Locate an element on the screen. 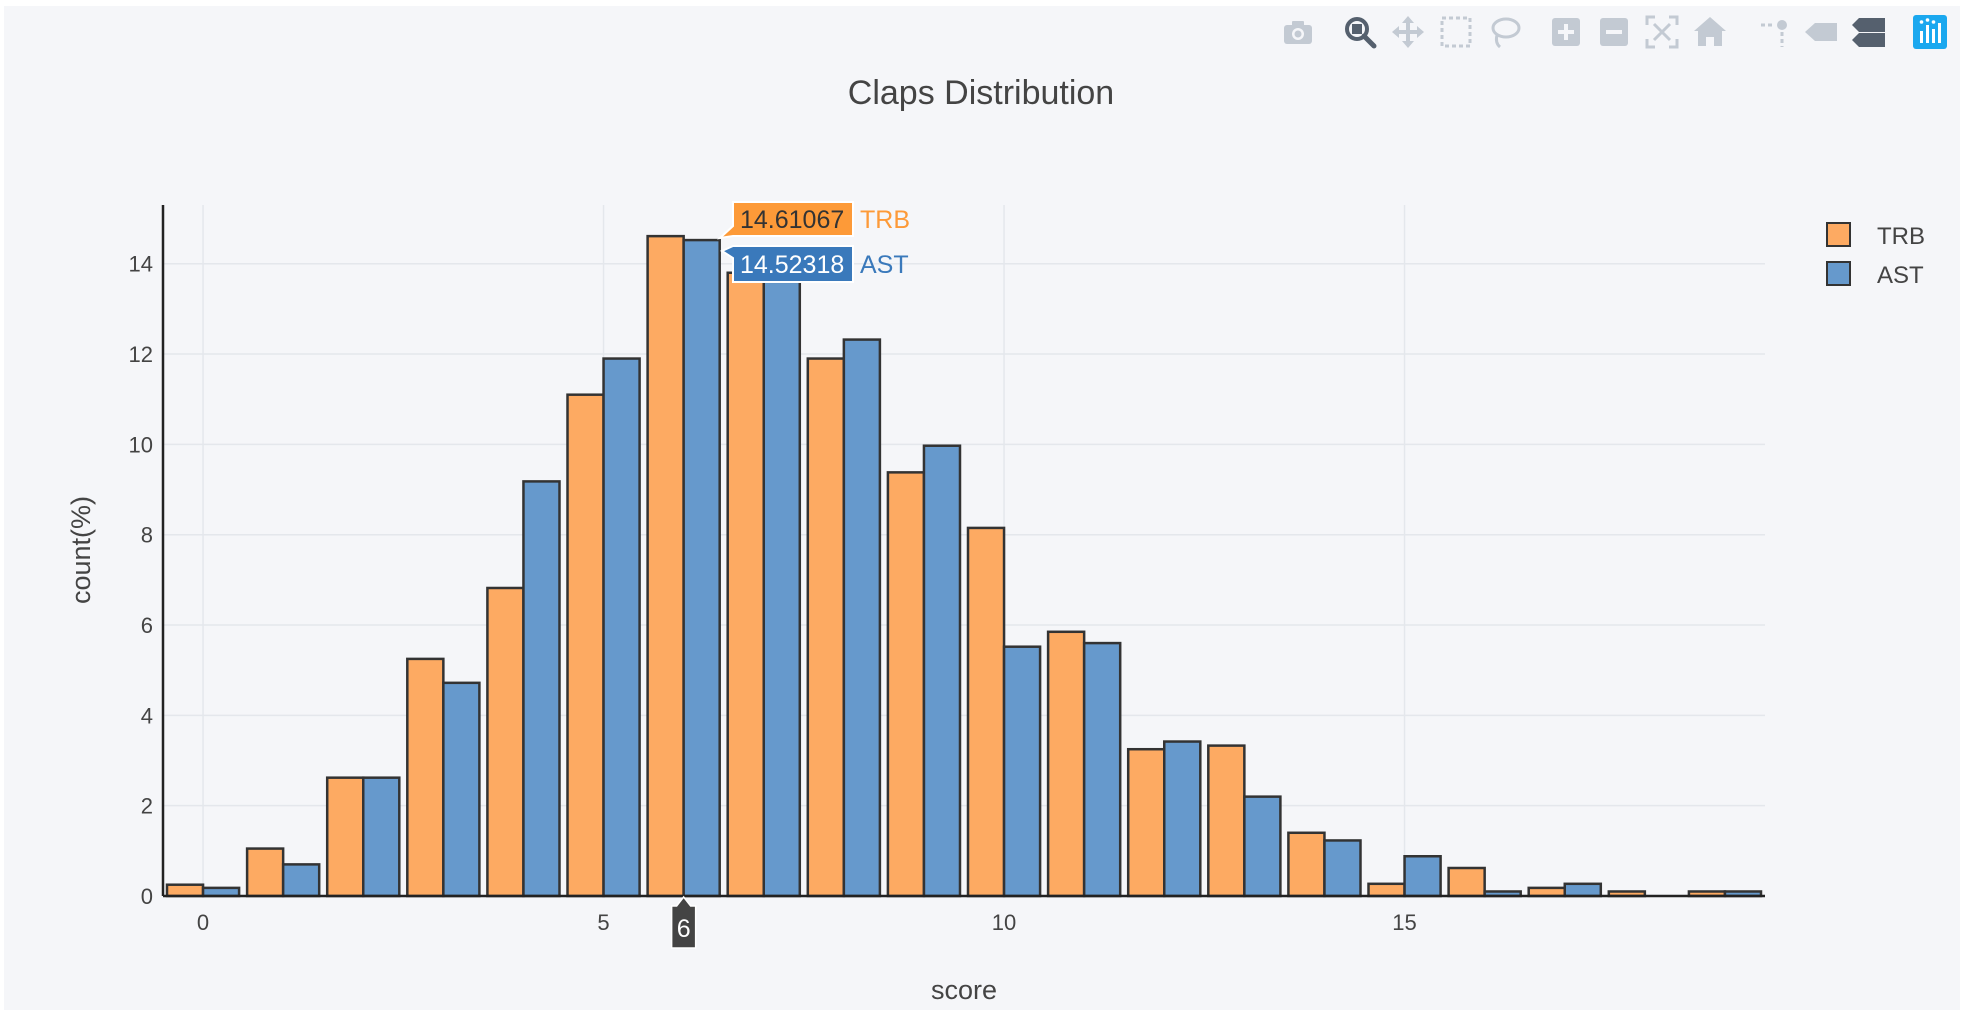  lasso-select-button is located at coordinates (1504, 32).